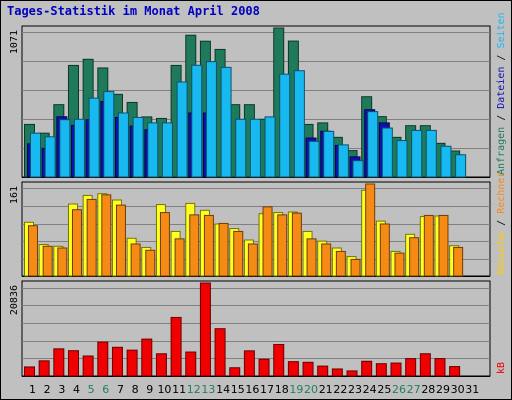  What do you see at coordinates (326, 389) in the screenshot?
I see `x-tick-label-day-21: 21` at bounding box center [326, 389].